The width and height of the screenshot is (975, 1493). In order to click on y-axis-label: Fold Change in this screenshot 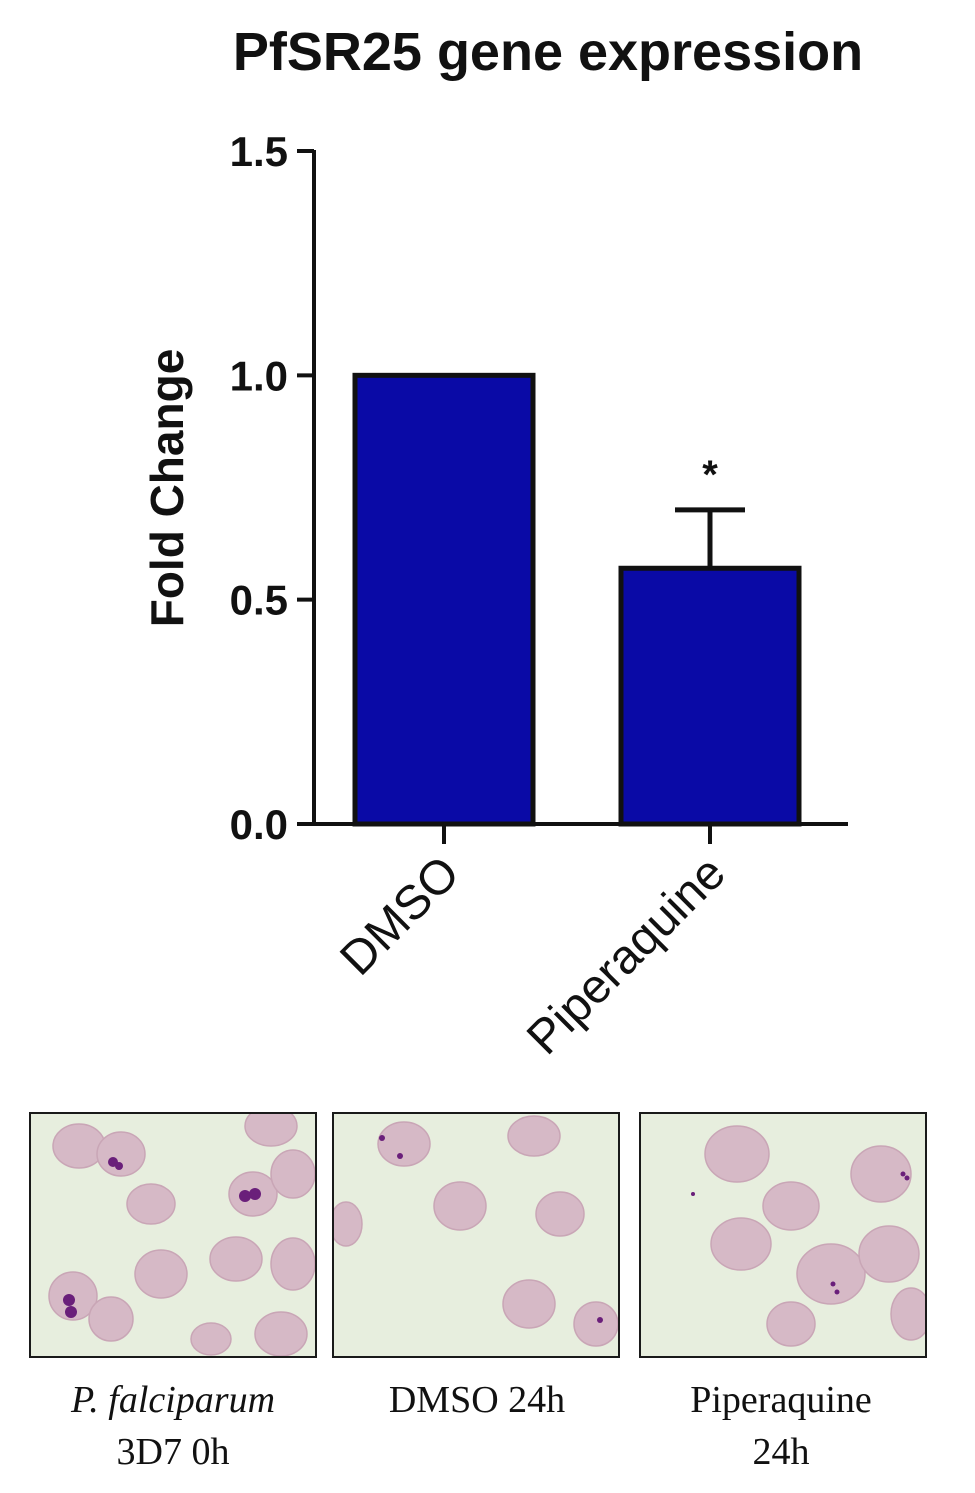, I will do `click(167, 488)`.